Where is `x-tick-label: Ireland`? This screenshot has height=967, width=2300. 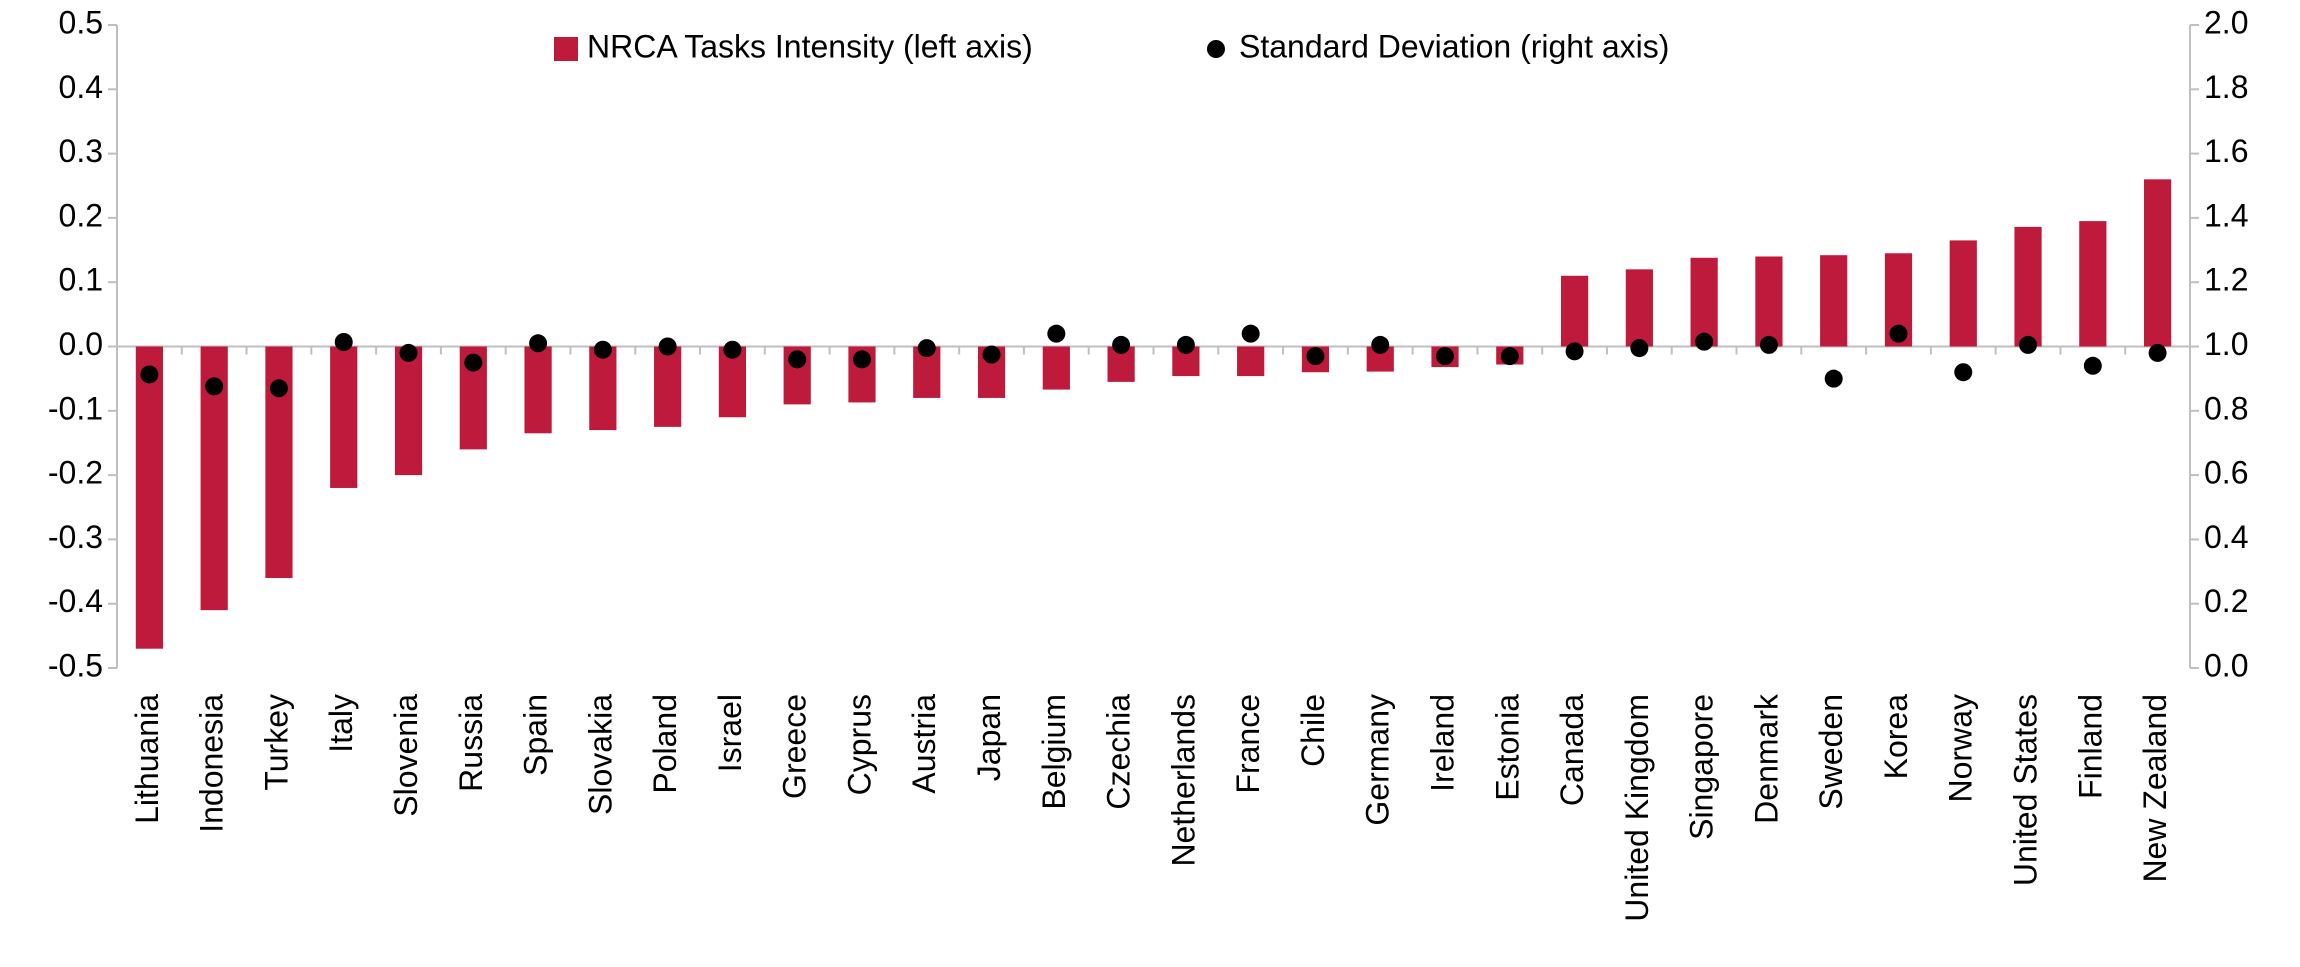
x-tick-label: Ireland is located at coordinates (1442, 743).